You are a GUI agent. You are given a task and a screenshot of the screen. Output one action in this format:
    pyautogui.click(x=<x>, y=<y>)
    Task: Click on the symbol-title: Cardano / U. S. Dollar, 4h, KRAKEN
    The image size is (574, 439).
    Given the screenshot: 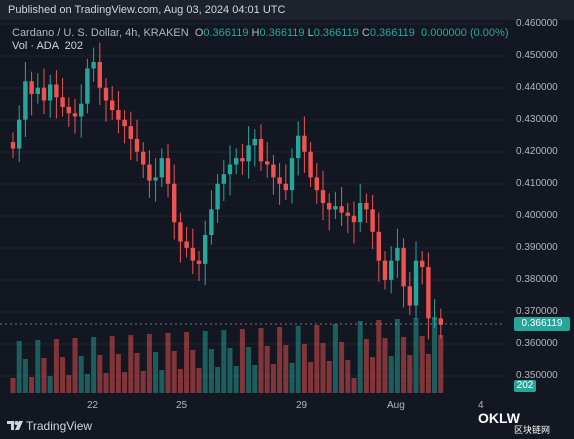 What is the action you would take?
    pyautogui.click(x=100, y=33)
    